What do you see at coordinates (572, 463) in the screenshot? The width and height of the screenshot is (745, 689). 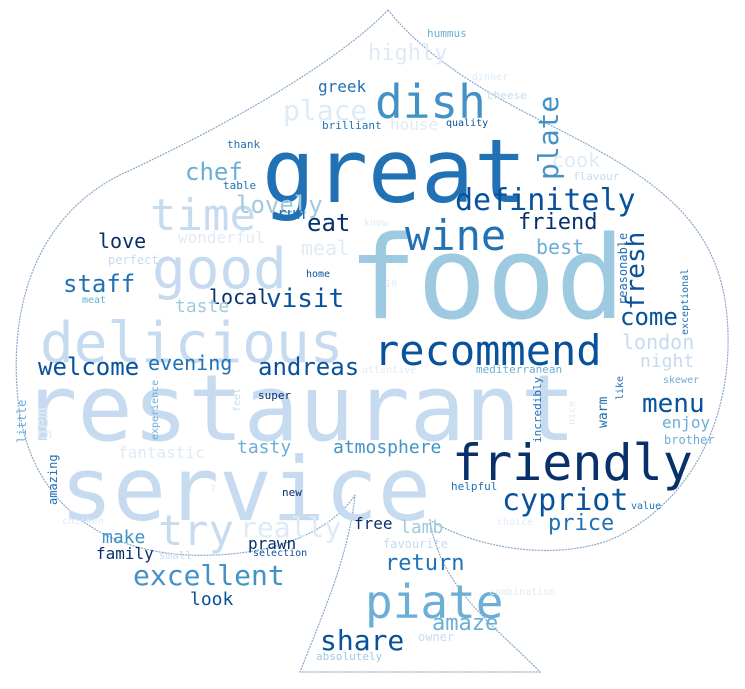 I see `cloud-word-friendly: friendly` at bounding box center [572, 463].